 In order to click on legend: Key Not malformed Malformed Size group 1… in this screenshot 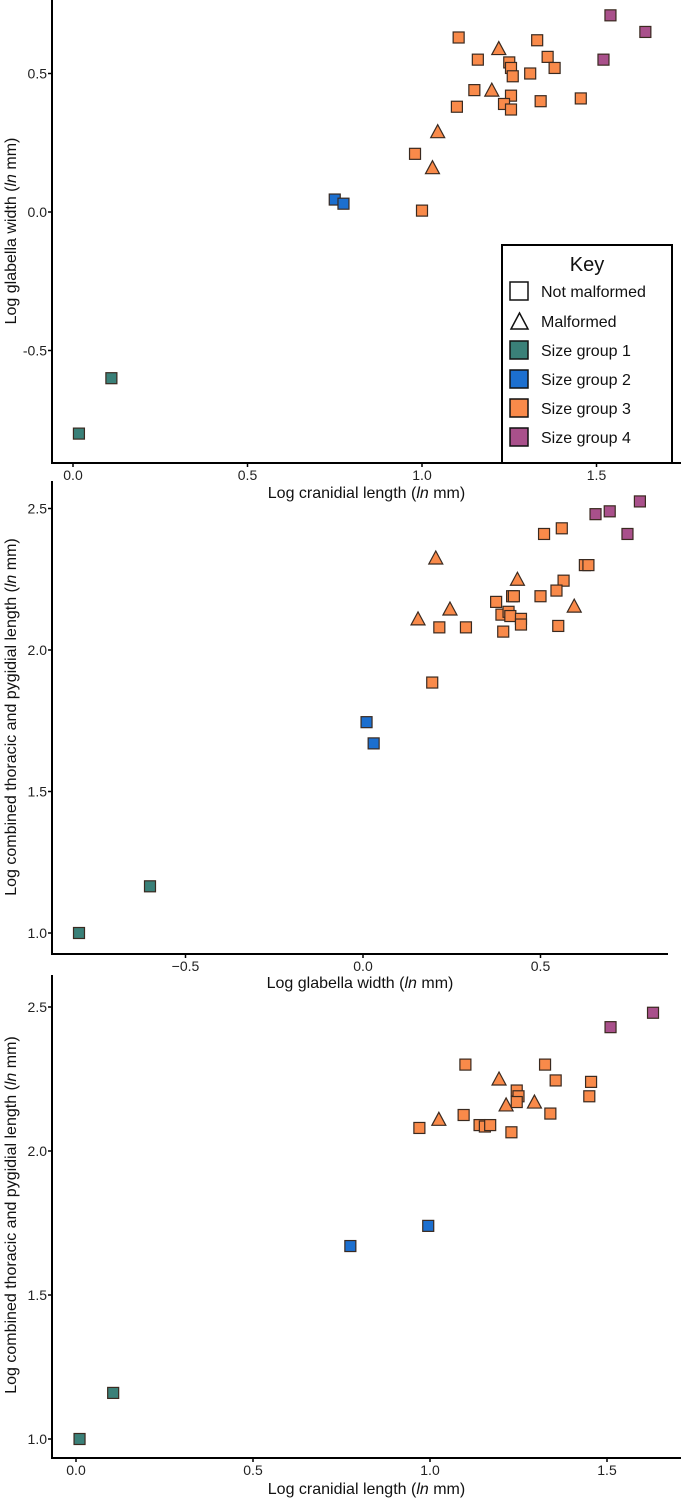, I will do `click(587, 354)`.